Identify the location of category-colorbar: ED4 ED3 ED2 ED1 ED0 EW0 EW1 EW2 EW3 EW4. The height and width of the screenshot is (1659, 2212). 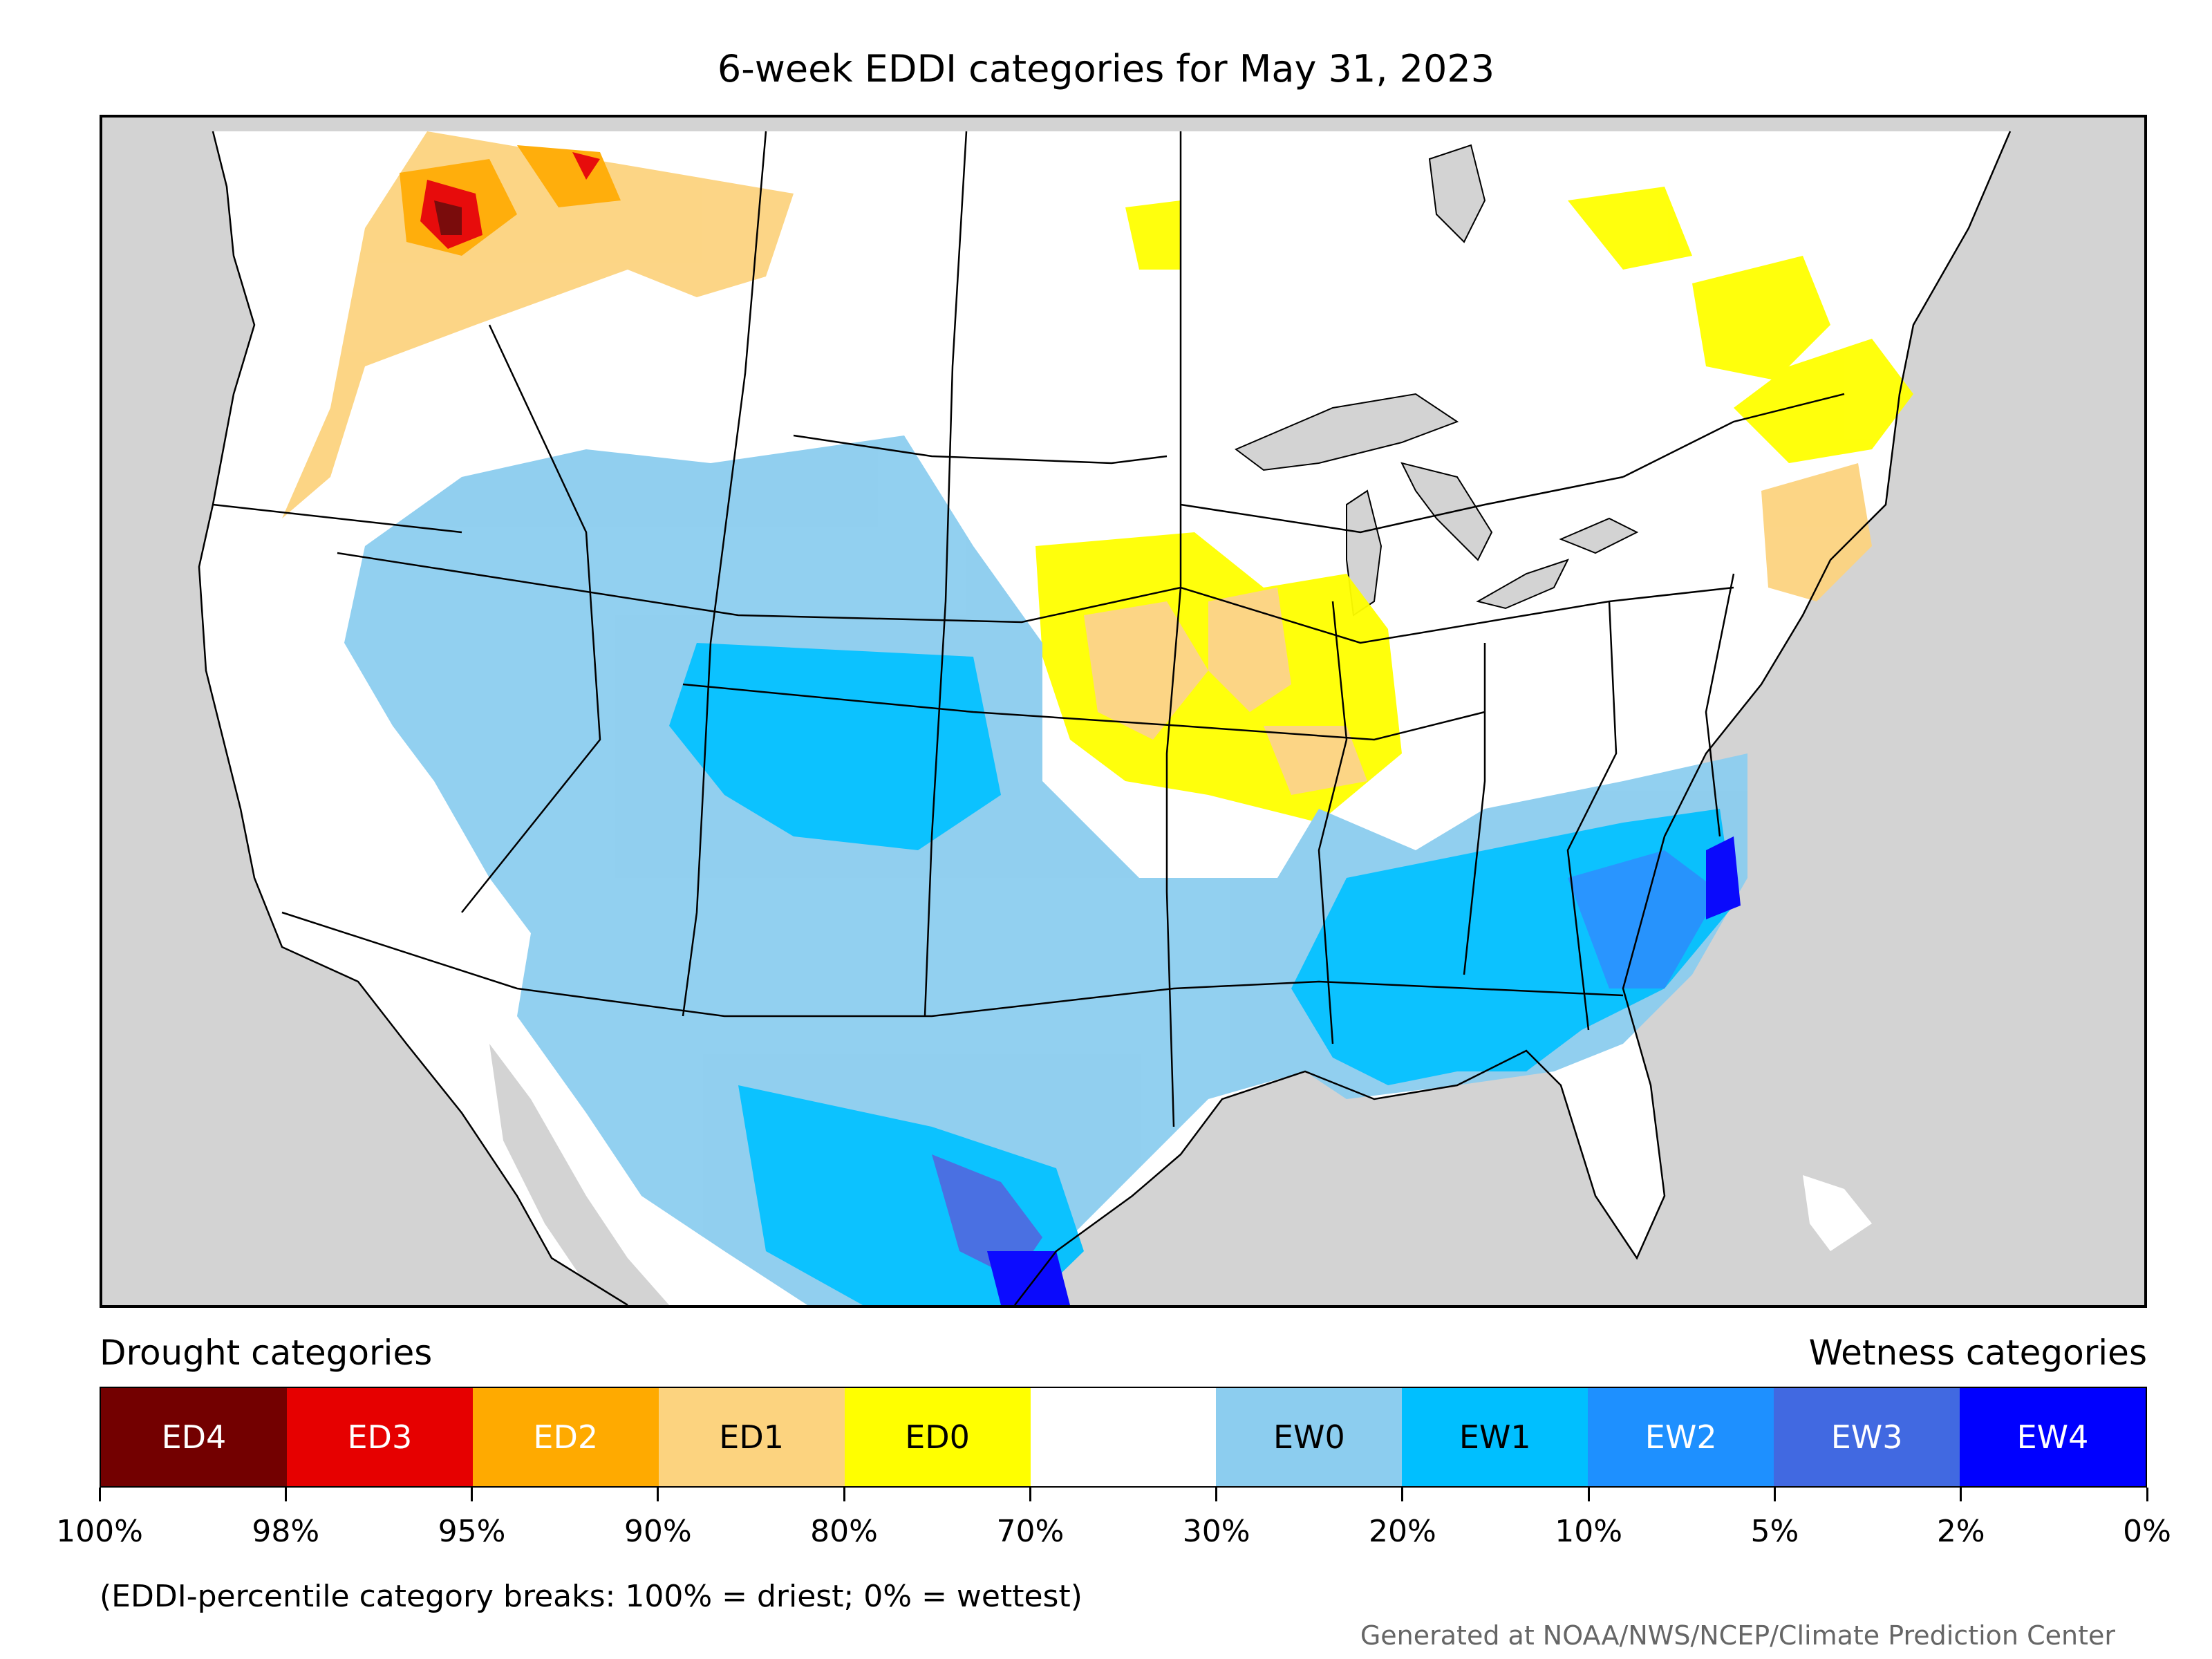
(1124, 1437).